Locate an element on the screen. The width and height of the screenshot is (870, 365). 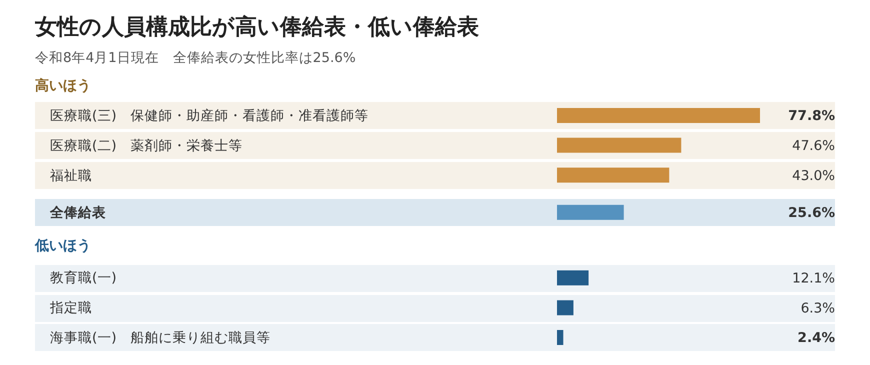
y-tick-label: 全俸給表 is located at coordinates (78, 213).